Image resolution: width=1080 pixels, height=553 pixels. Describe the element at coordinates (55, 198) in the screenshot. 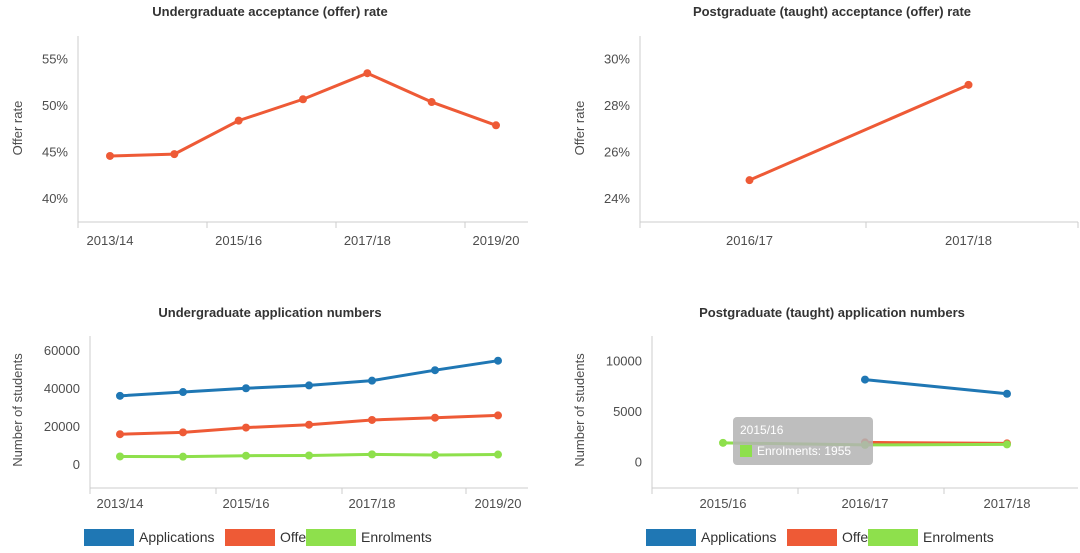

I see `y-tick-label: 40%` at that location.